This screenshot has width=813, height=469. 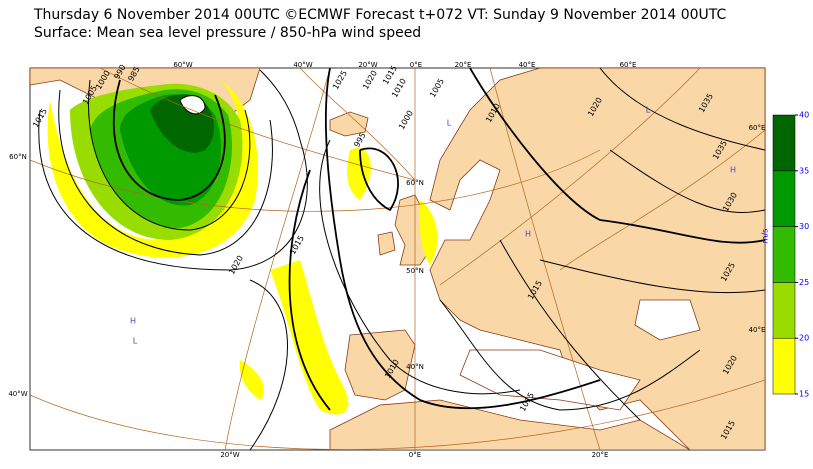 I want to click on graticule-label: 50°N, so click(x=415, y=271).